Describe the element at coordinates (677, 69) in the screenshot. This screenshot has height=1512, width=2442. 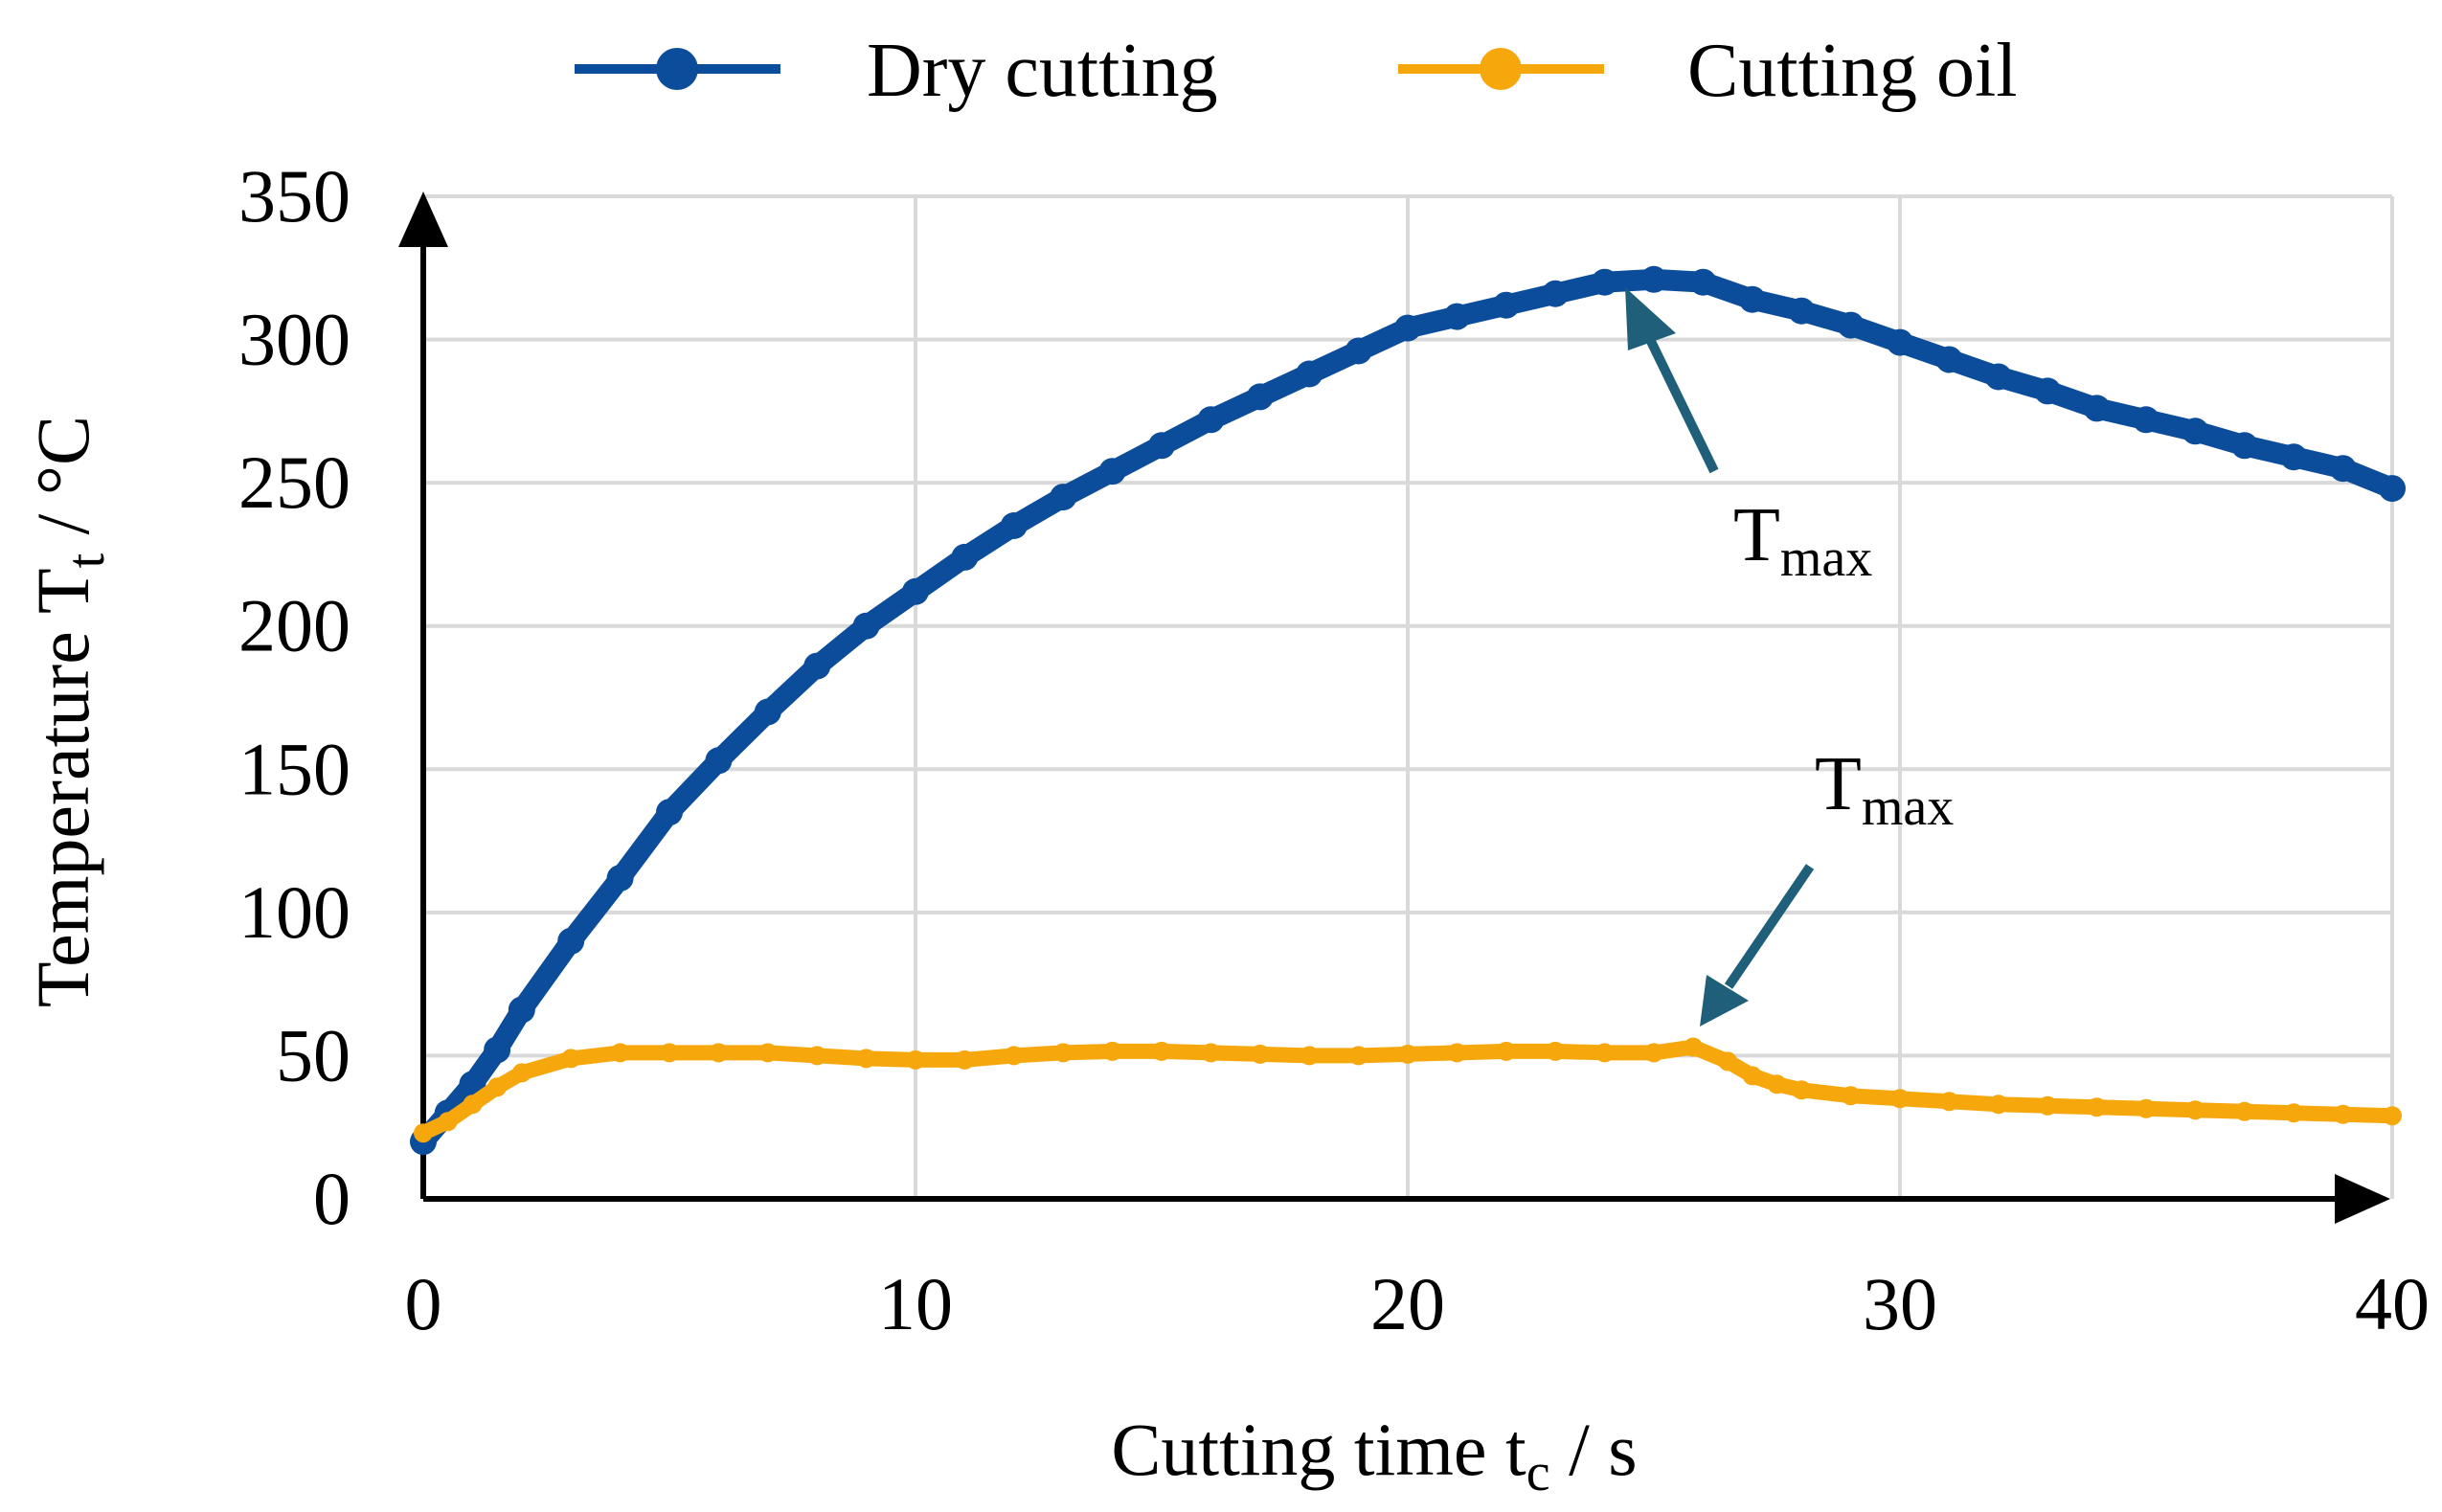
I see `legend-marker-dry-cutting` at that location.